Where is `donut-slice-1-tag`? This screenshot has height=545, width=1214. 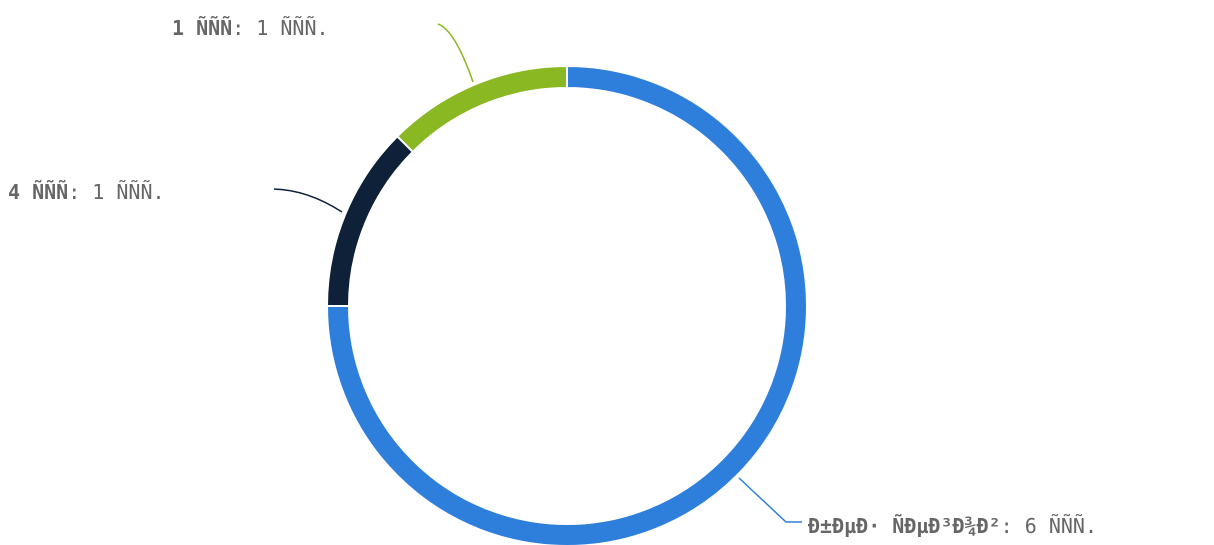 donut-slice-1-tag is located at coordinates (481, 109).